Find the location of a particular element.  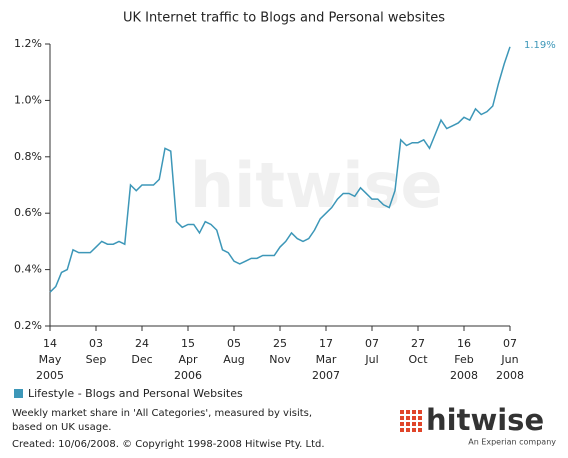

watermark-text: hitwise is located at coordinates (316, 185).